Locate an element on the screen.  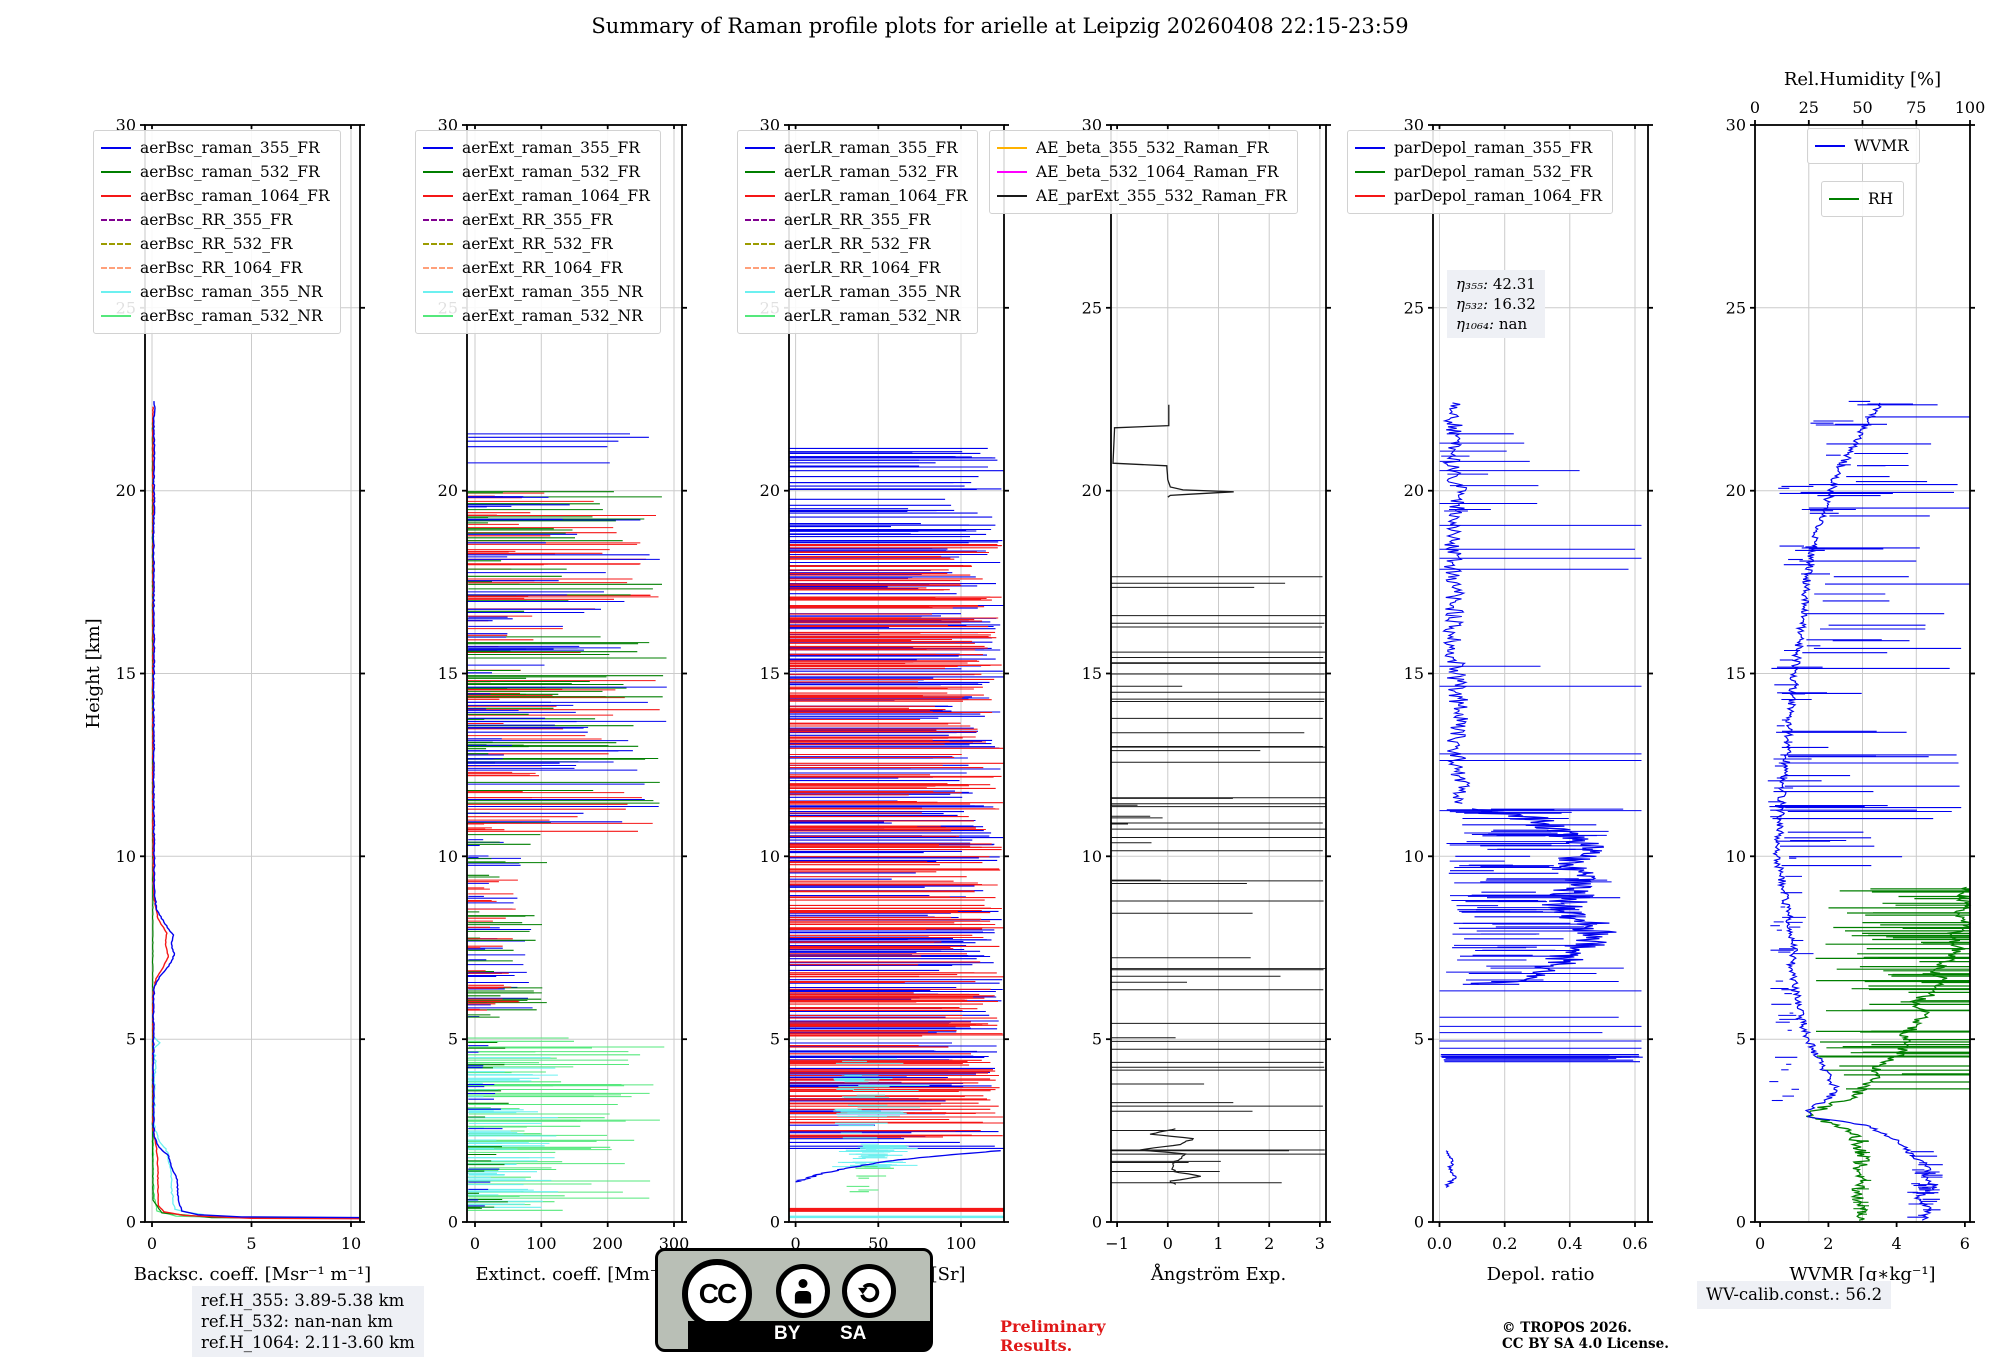
series-ae-low-wiggle is located at coordinates (1170, 1156).